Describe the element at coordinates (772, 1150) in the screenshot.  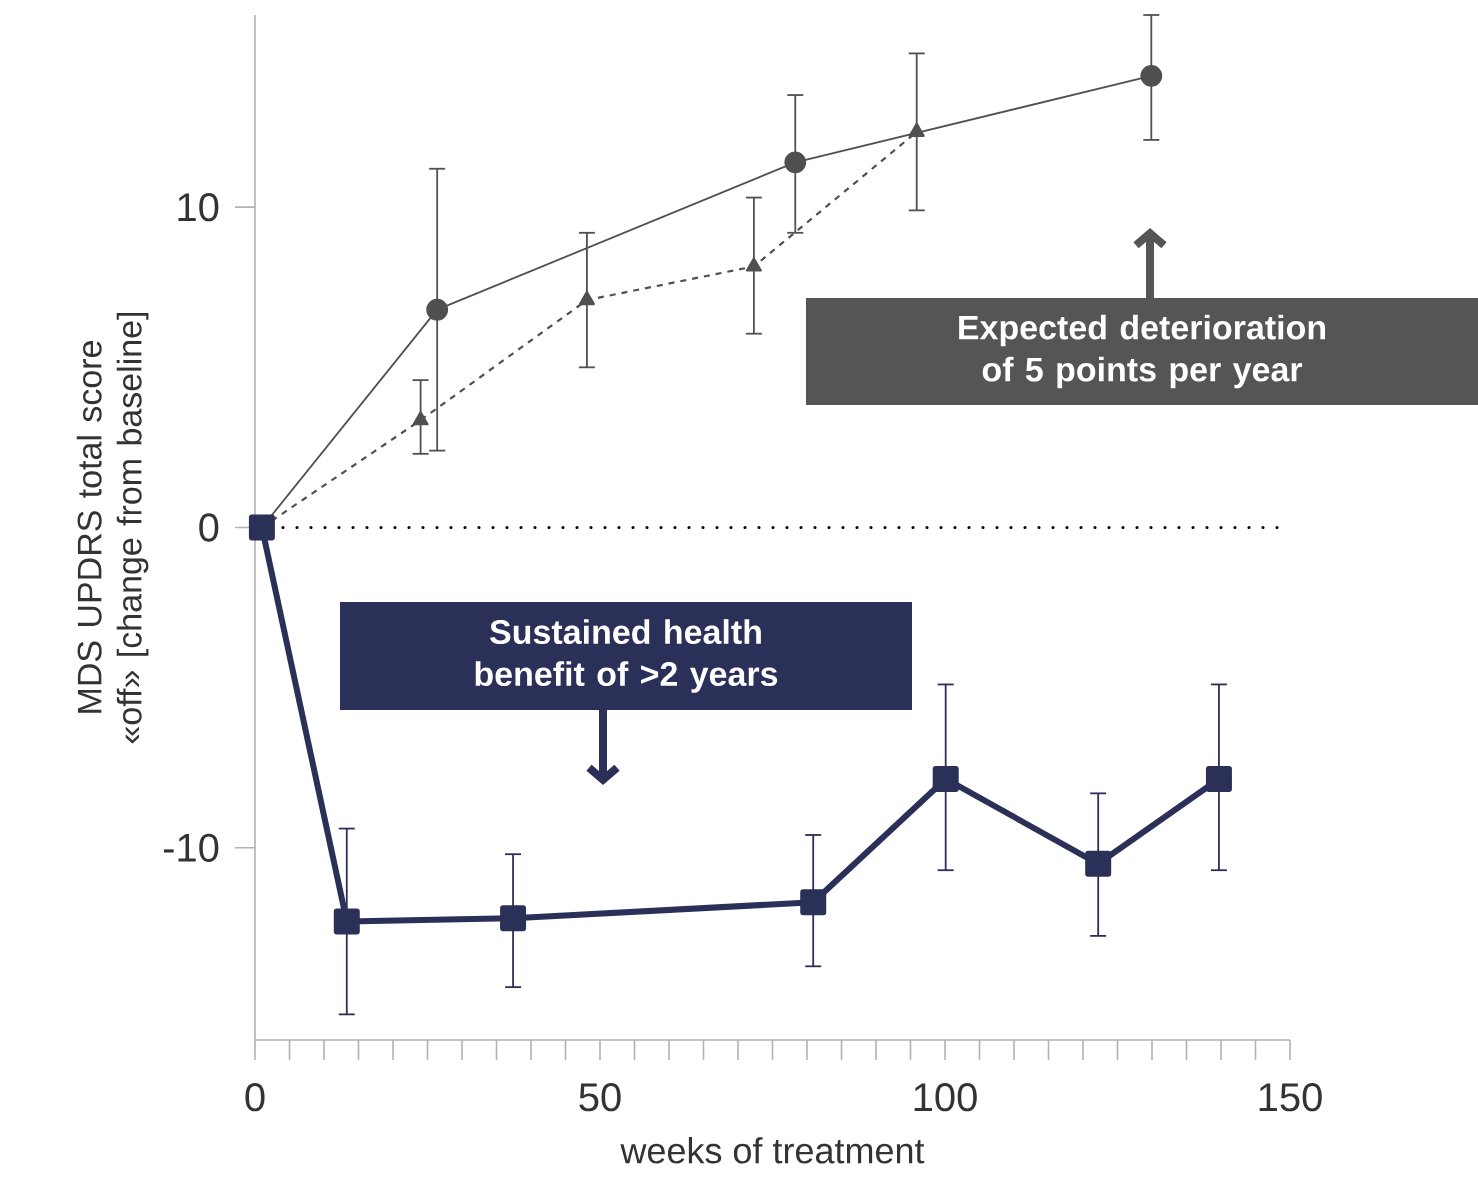
I see `x-axis-title: weeks of treatment` at that location.